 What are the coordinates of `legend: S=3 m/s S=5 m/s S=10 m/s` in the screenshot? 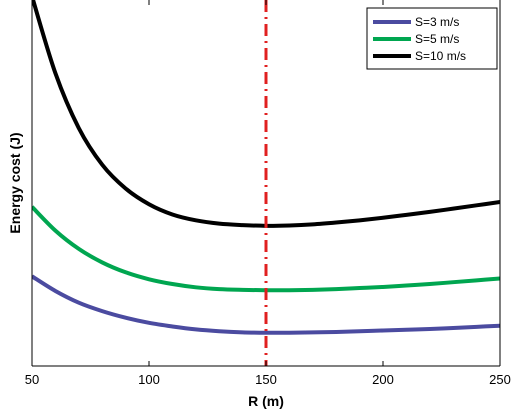 It's located at (432, 38).